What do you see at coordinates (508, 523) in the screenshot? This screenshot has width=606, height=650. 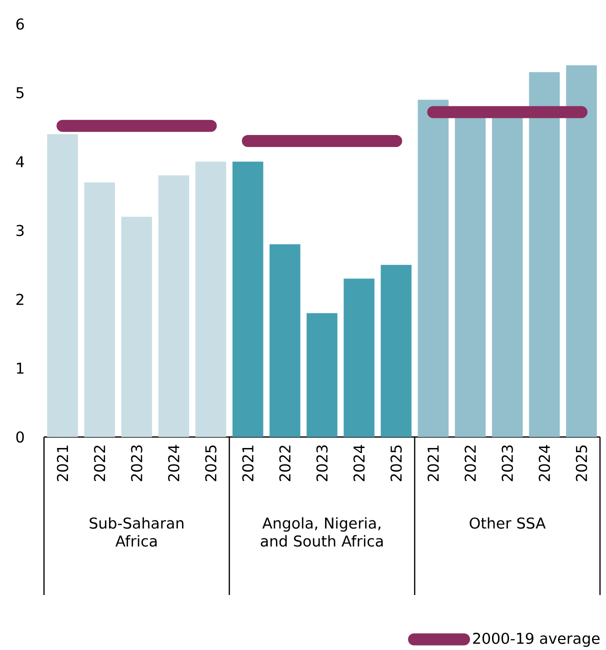 I see `text: Other SSA` at bounding box center [508, 523].